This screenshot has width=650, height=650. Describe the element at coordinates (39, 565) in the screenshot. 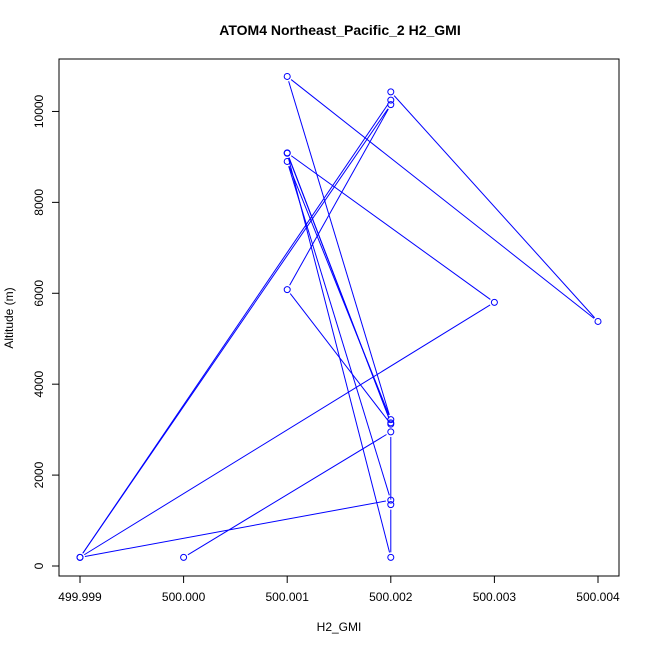

I see `y-tick-label: 0` at that location.